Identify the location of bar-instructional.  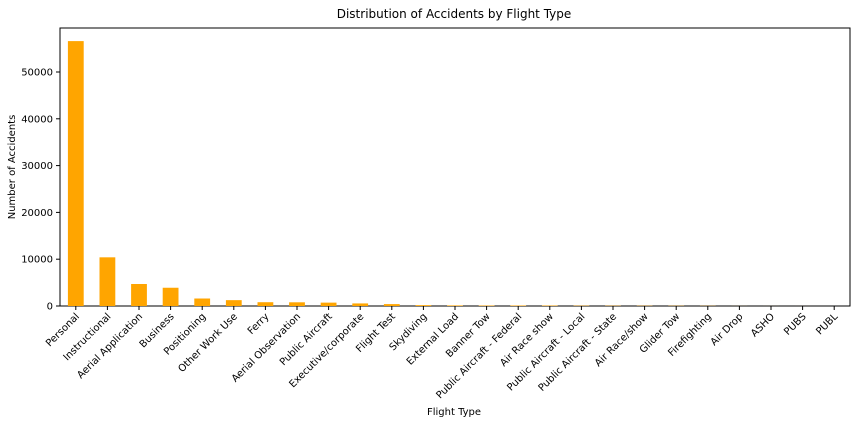
(107, 281).